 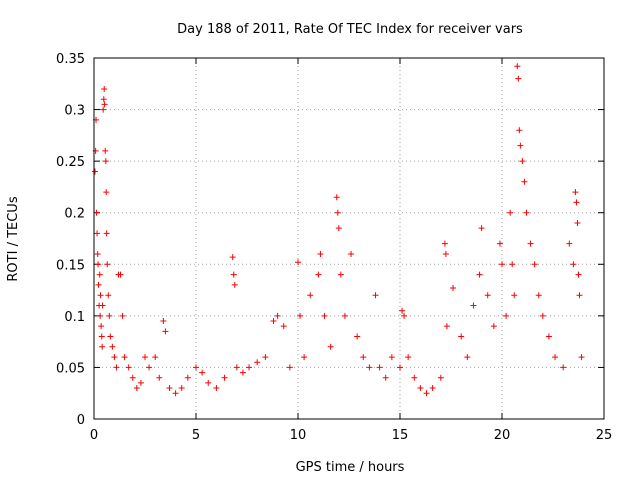 I want to click on y-tick-label: 0, so click(x=81, y=420).